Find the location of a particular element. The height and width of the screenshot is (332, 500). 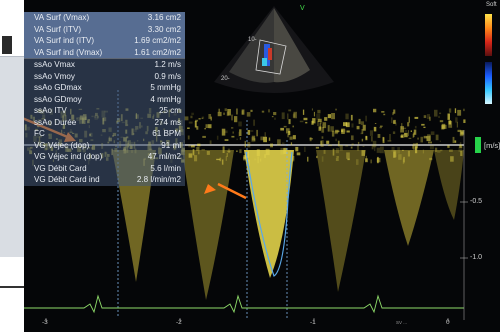

measurement-label: VA Surf (ITV) is located at coordinates (58, 29).